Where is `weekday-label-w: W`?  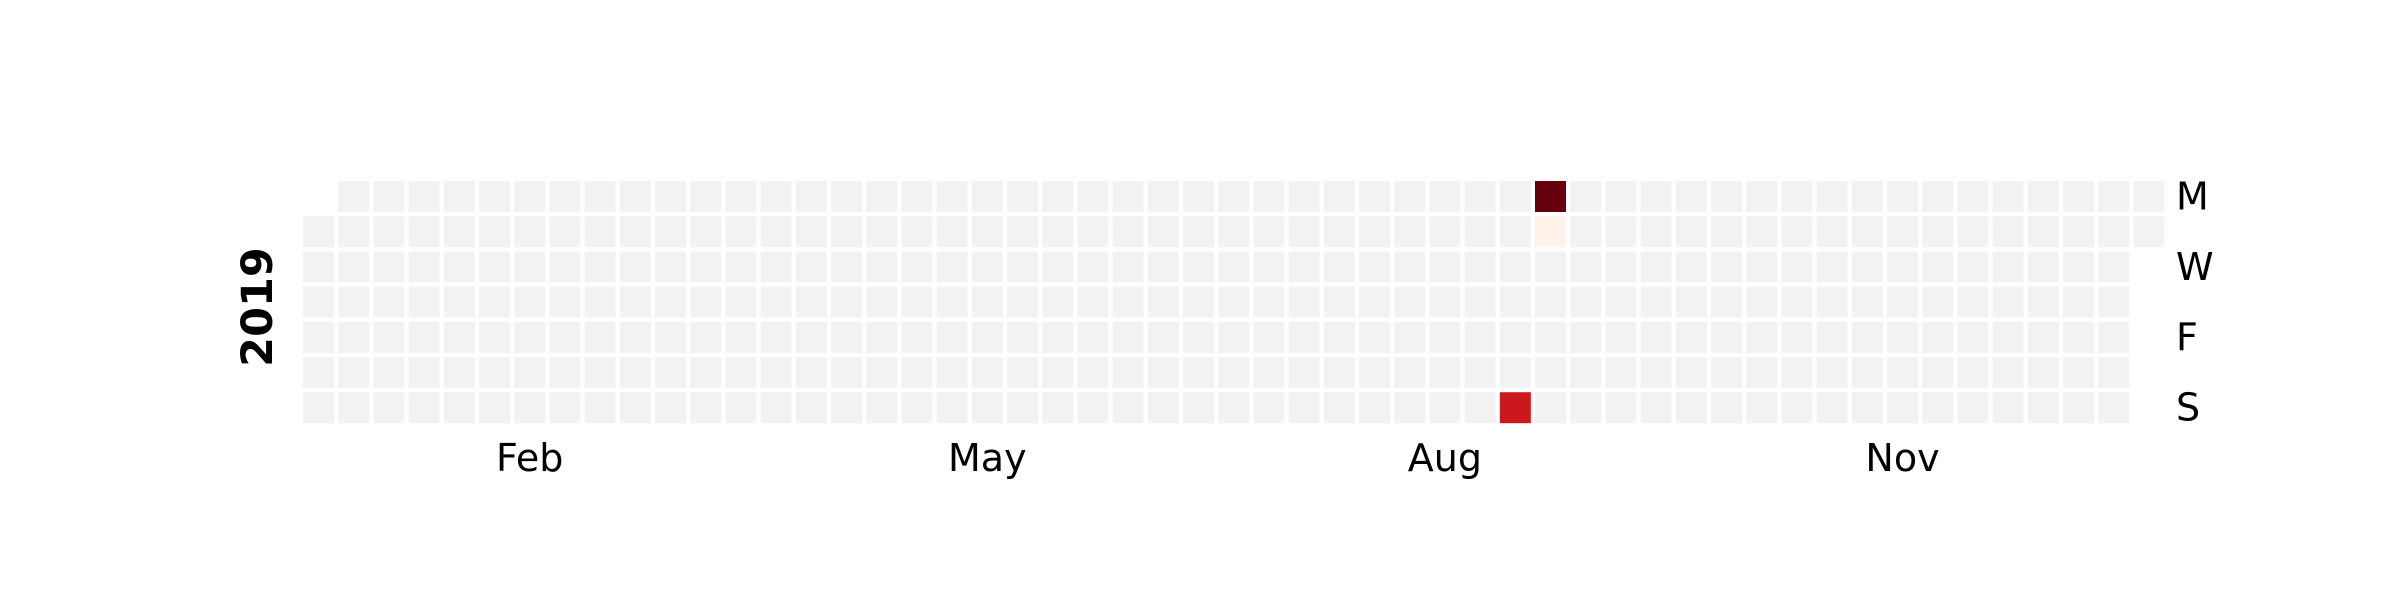 weekday-label-w: W is located at coordinates (2195, 267).